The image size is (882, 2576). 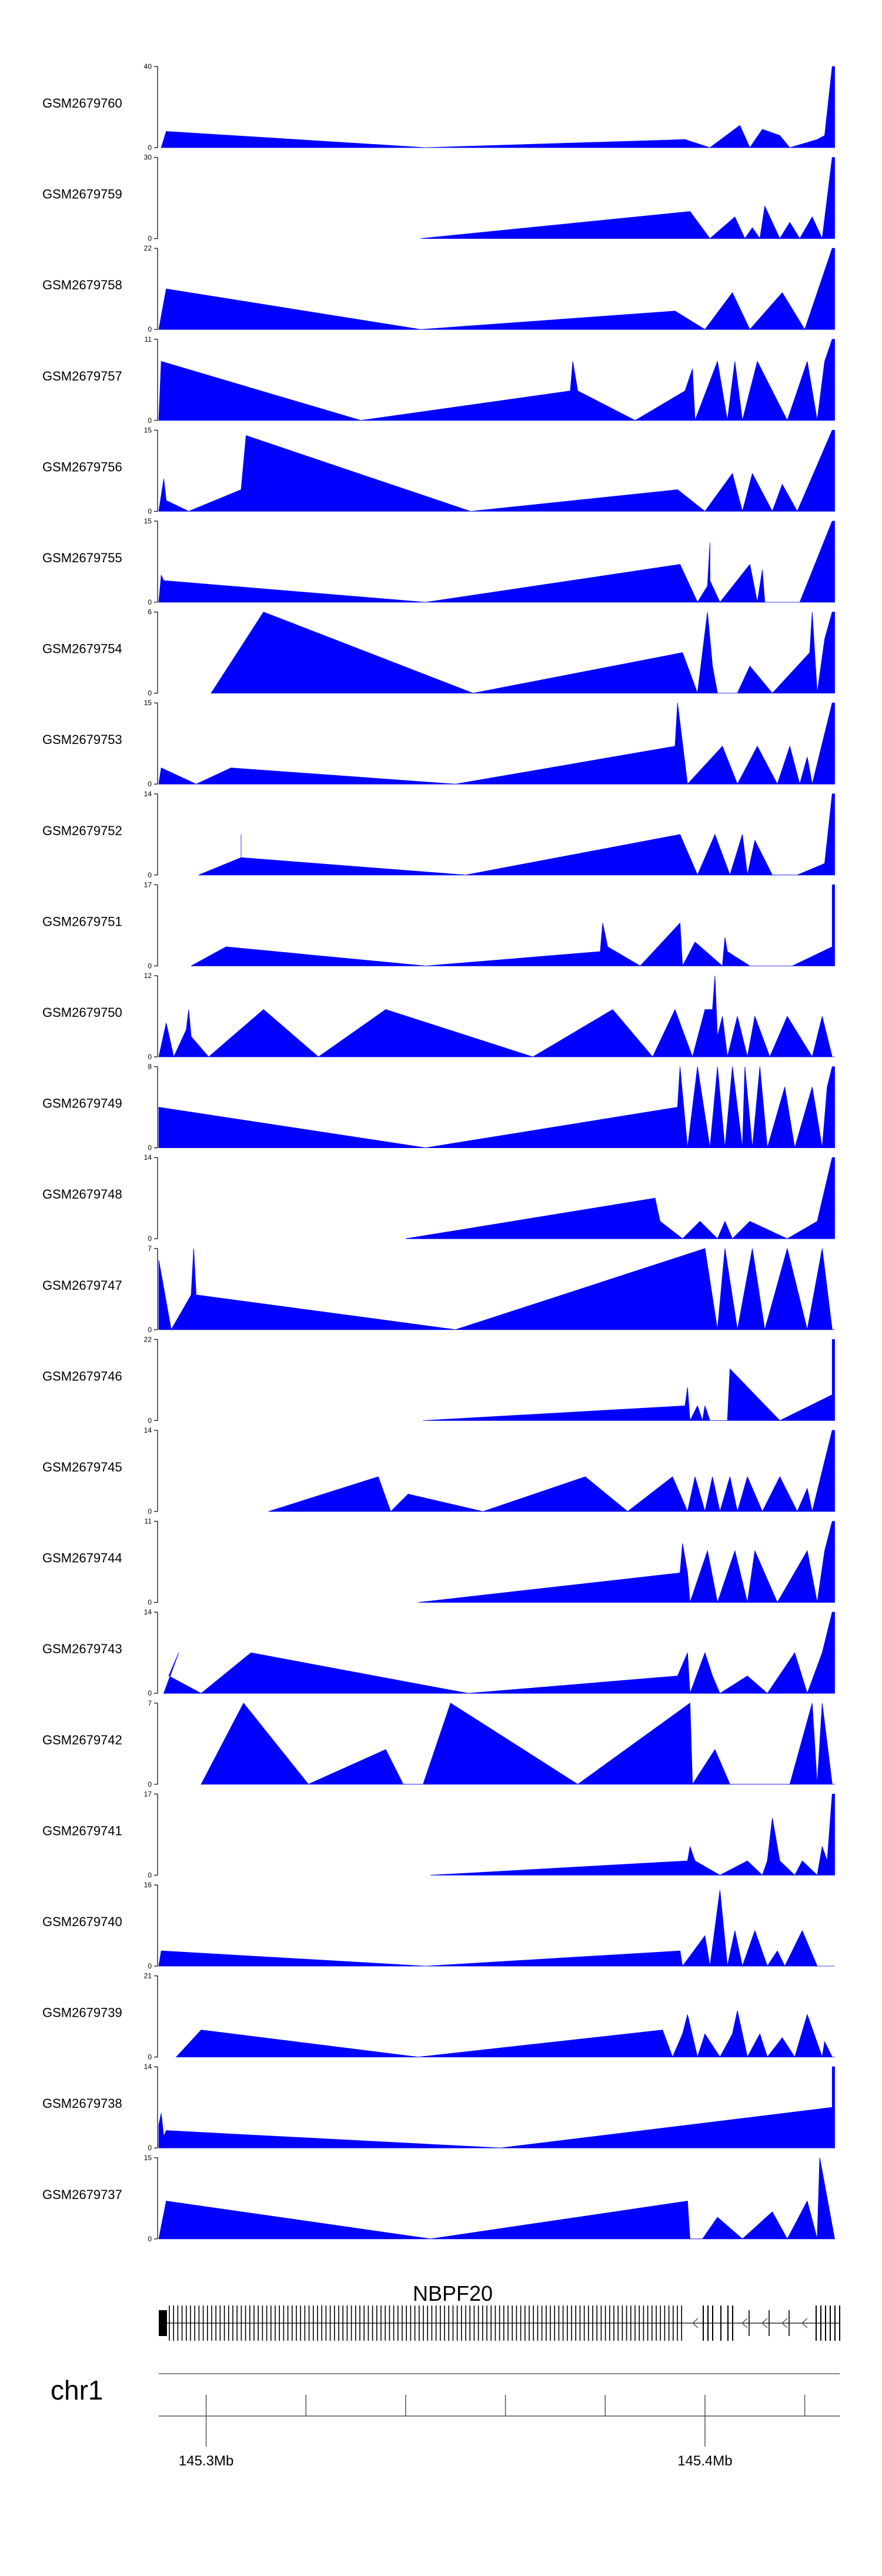 I want to click on track-label: GSM2679745, so click(x=82, y=1467).